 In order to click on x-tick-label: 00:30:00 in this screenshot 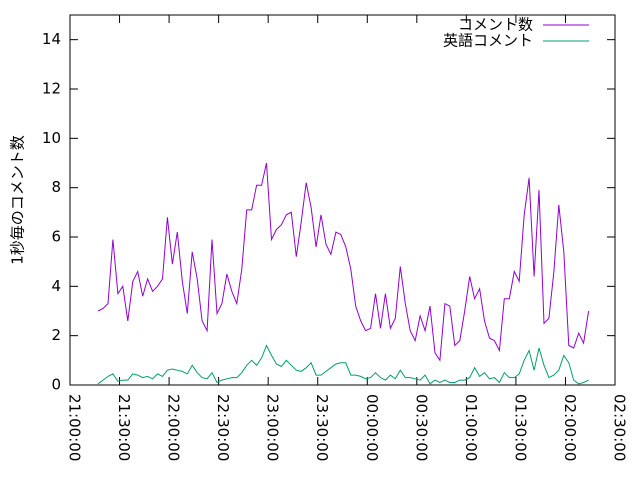, I will do `click(421, 427)`.